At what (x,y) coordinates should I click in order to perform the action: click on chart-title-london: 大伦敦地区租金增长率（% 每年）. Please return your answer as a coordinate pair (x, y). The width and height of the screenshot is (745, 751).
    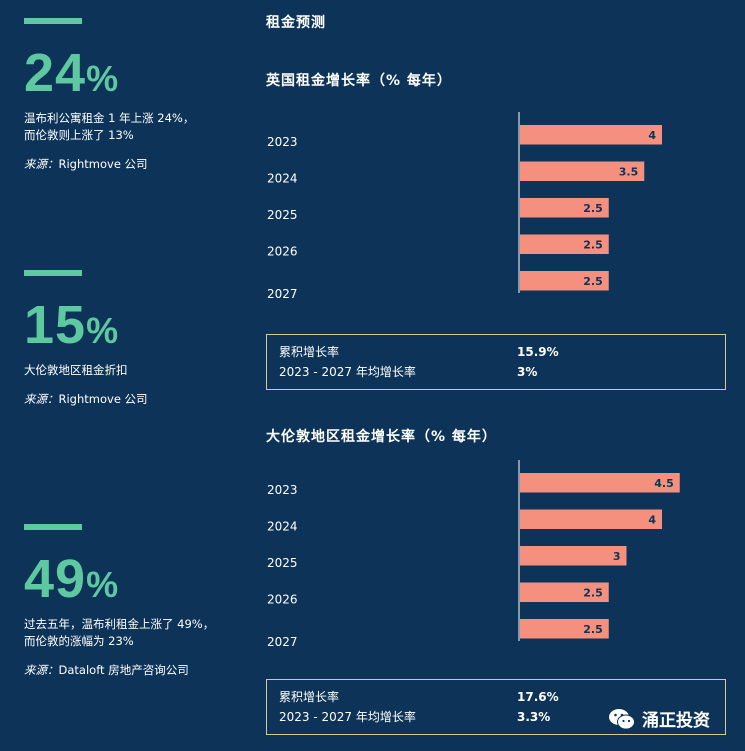
    Looking at the image, I should click on (381, 437).